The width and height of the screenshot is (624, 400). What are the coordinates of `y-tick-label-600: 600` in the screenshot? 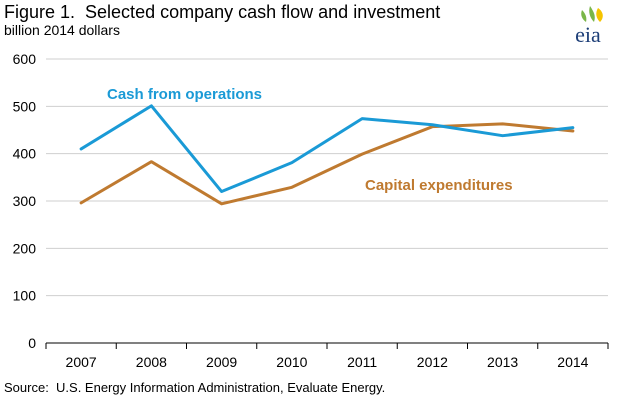 It's located at (25, 59).